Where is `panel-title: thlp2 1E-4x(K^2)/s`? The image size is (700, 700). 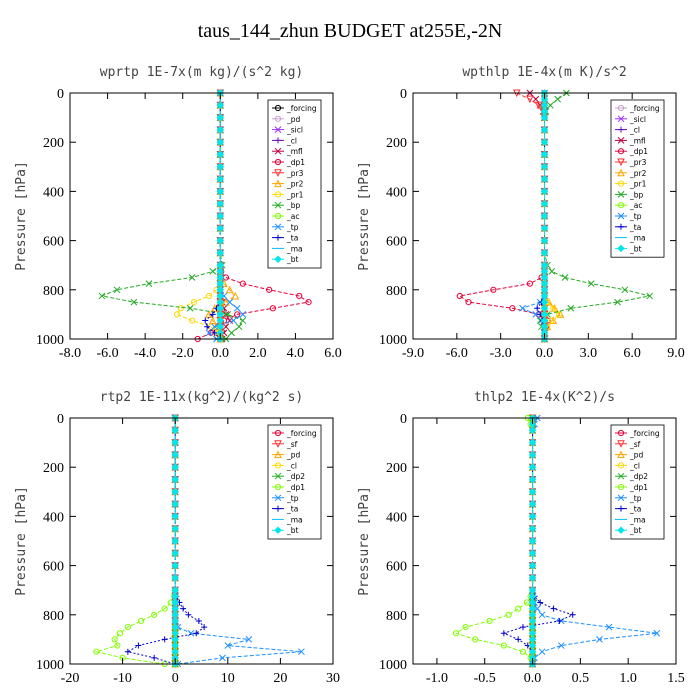 panel-title: thlp2 1E-4x(K^2)/s is located at coordinates (544, 397).